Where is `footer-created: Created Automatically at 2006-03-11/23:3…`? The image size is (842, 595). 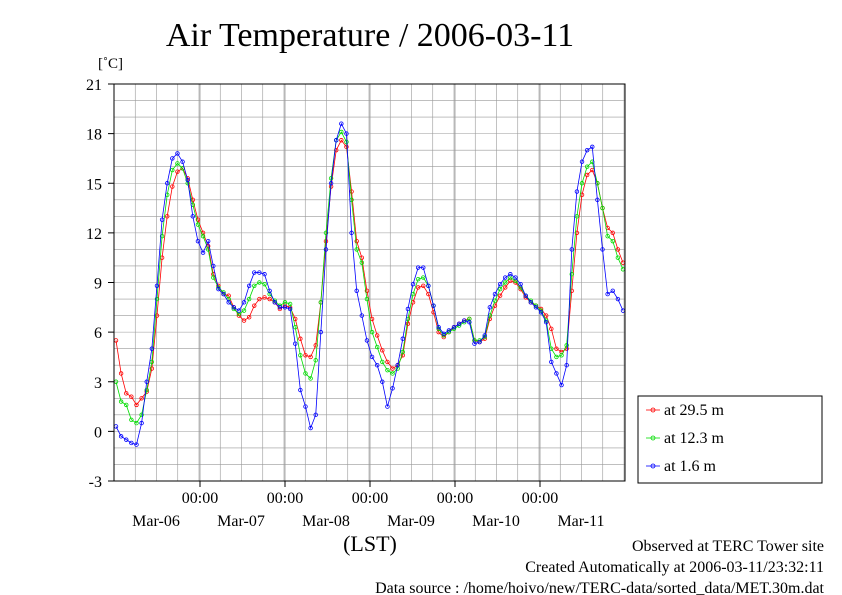 footer-created: Created Automatically at 2006-03-11/23:3… is located at coordinates (674, 567).